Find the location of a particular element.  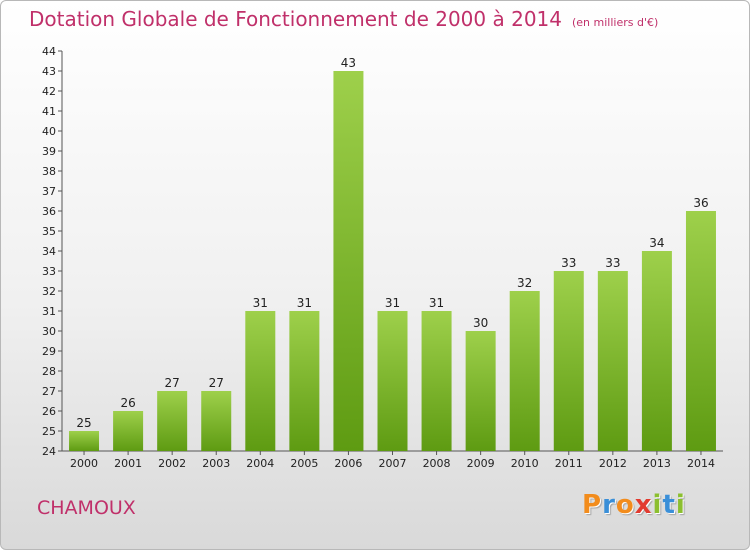

value-label: 25 is located at coordinates (83, 423).